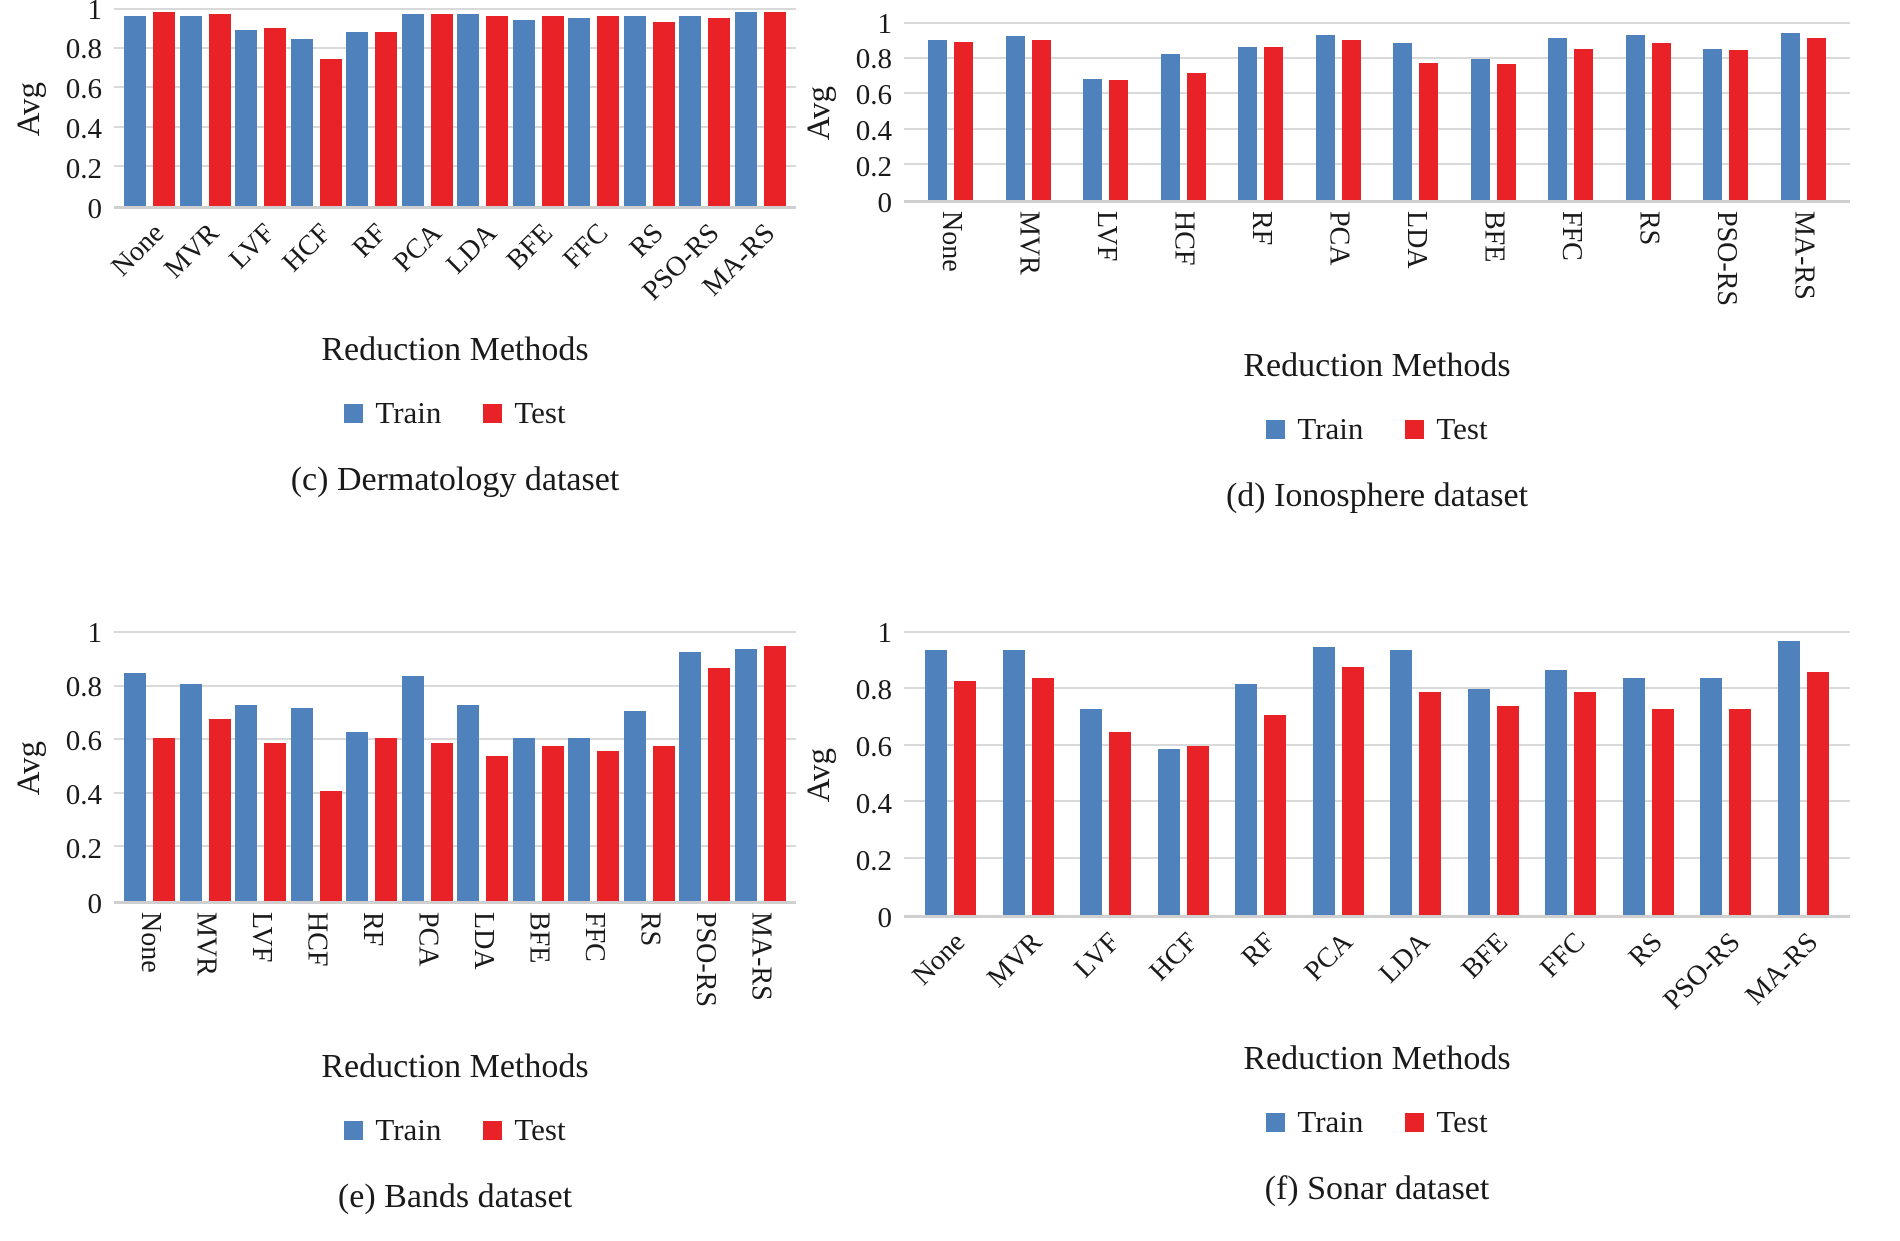 This screenshot has width=1900, height=1241. Describe the element at coordinates (1494, 978) in the screenshot. I see `x-tick: BFE` at that location.